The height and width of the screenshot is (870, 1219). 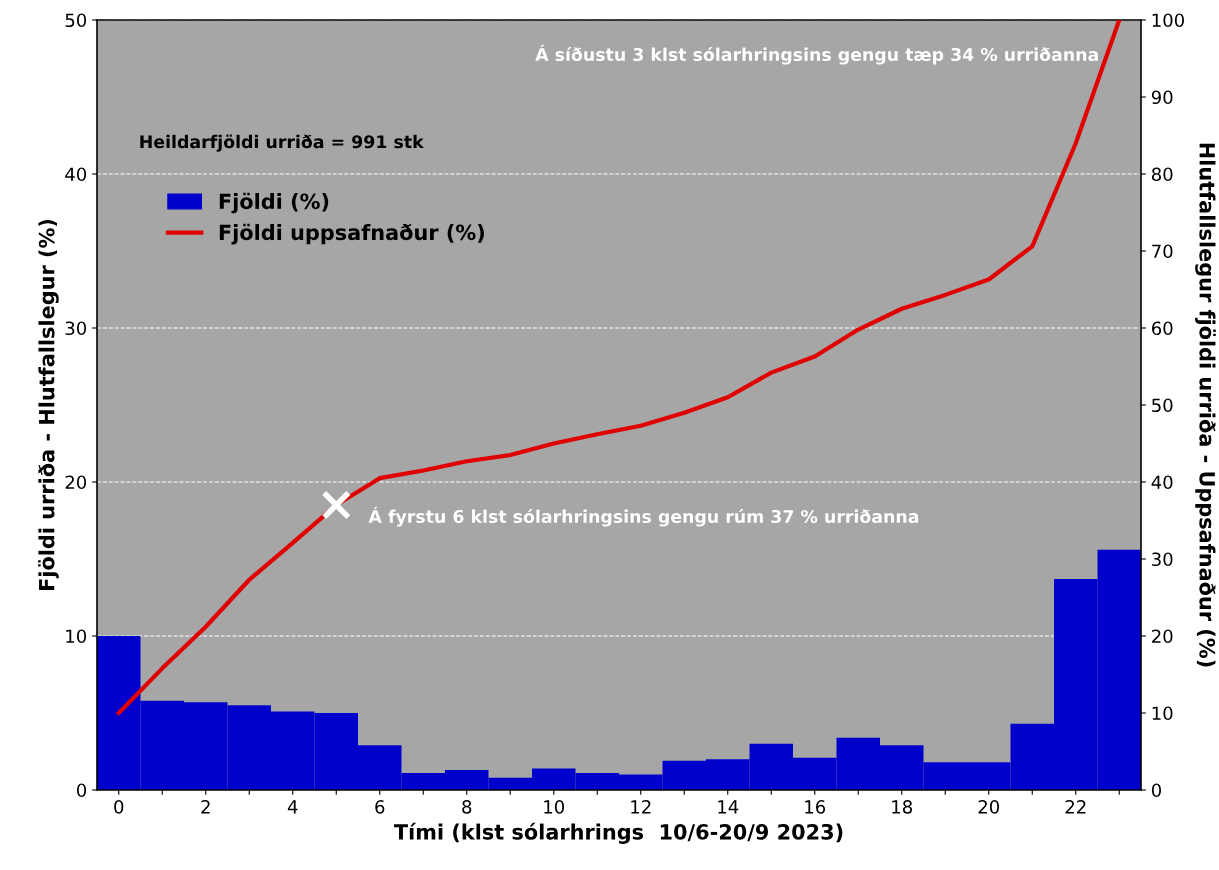 I want to click on x-tick-label: 12, so click(x=641, y=807).